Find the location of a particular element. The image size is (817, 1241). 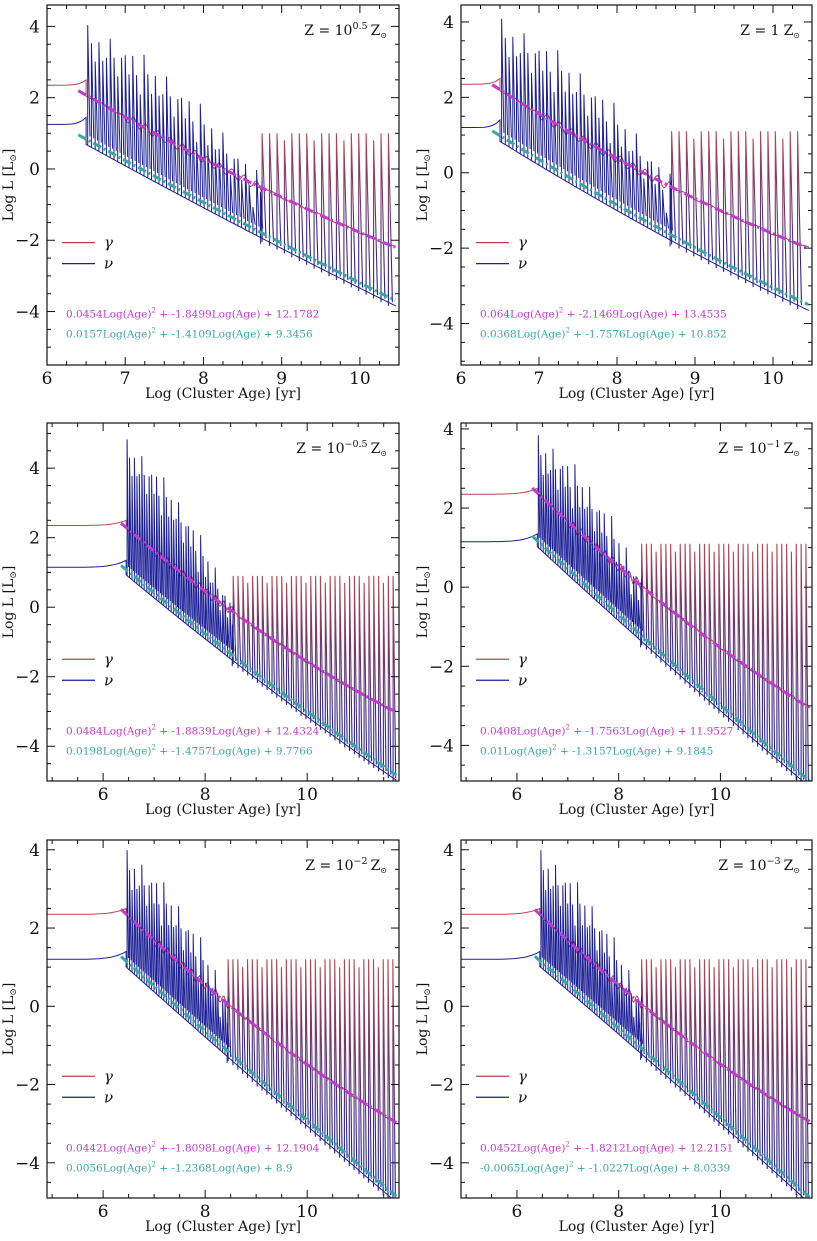

fit-term: 0.01Log(Age) is located at coordinates (516, 751).